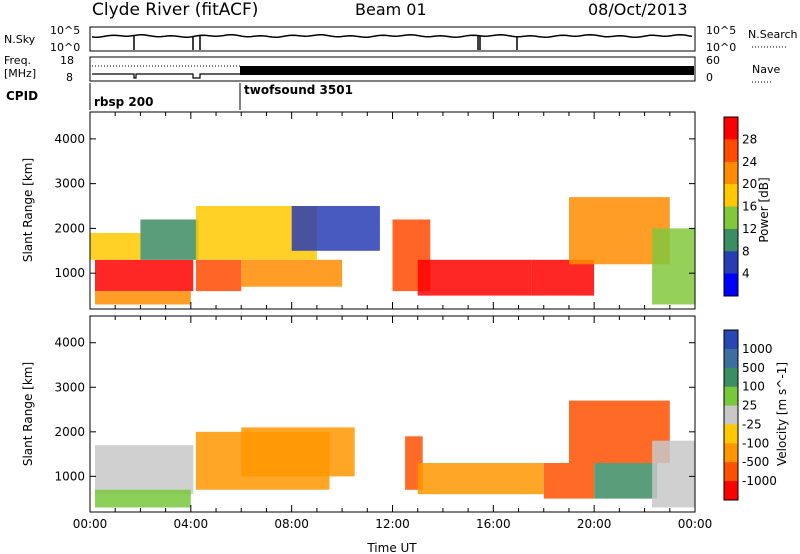 This screenshot has height=554, width=800. What do you see at coordinates (395, 454) in the screenshot?
I see `velocity-data` at bounding box center [395, 454].